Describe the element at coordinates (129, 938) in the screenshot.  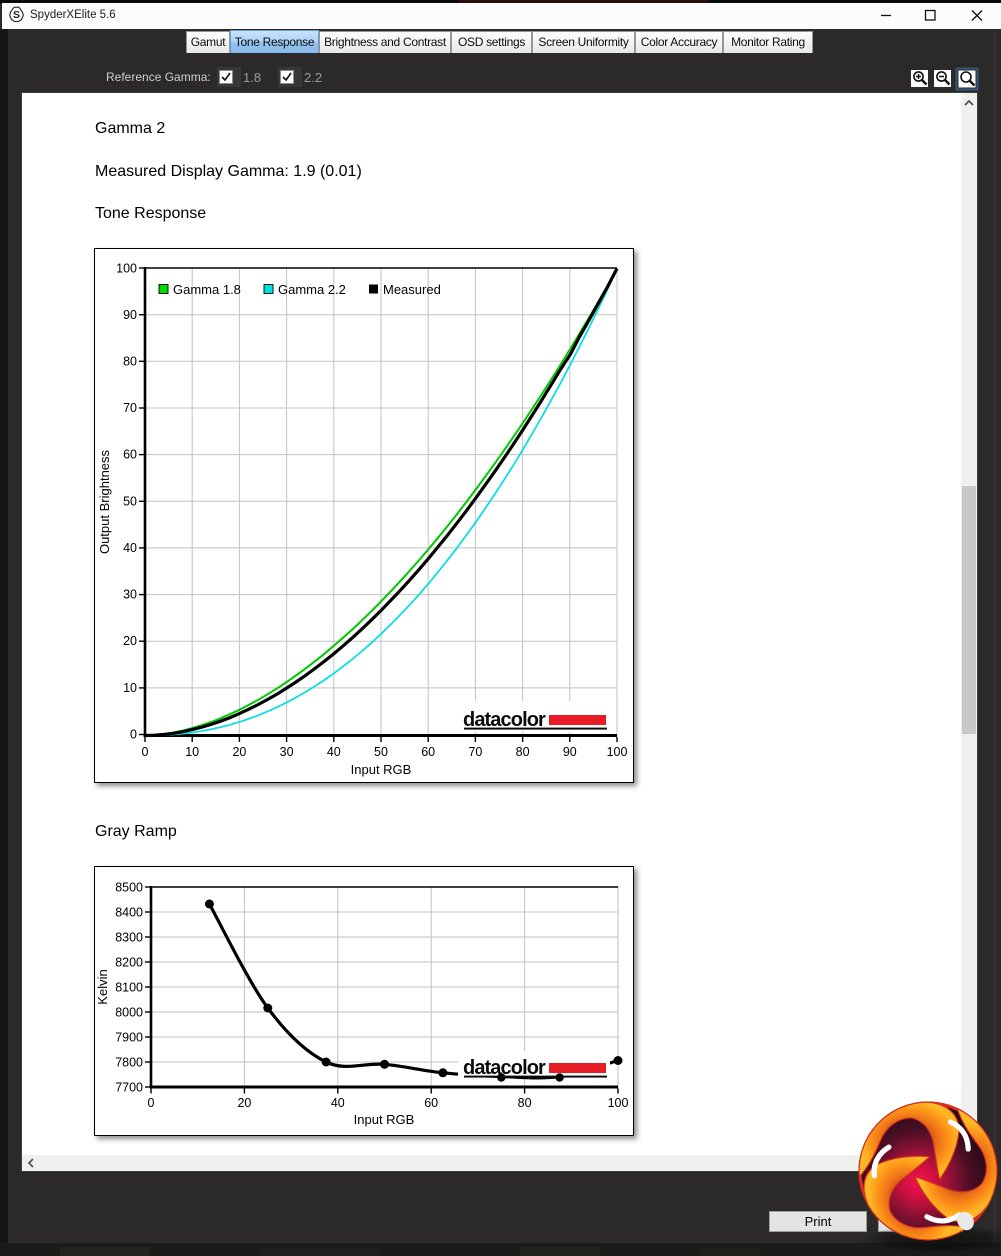
I see `svg-text: 8300` at that location.